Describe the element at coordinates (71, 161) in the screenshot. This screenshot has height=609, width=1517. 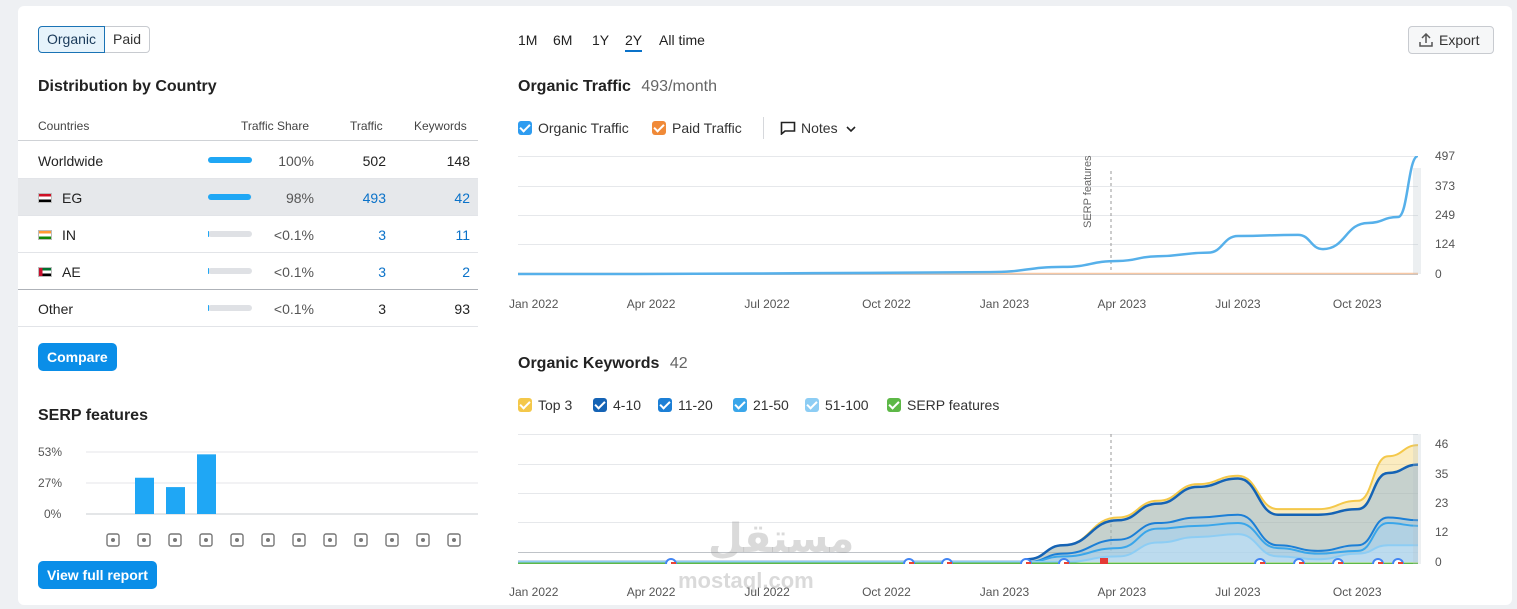
I see `country-name: Worldwide` at that location.